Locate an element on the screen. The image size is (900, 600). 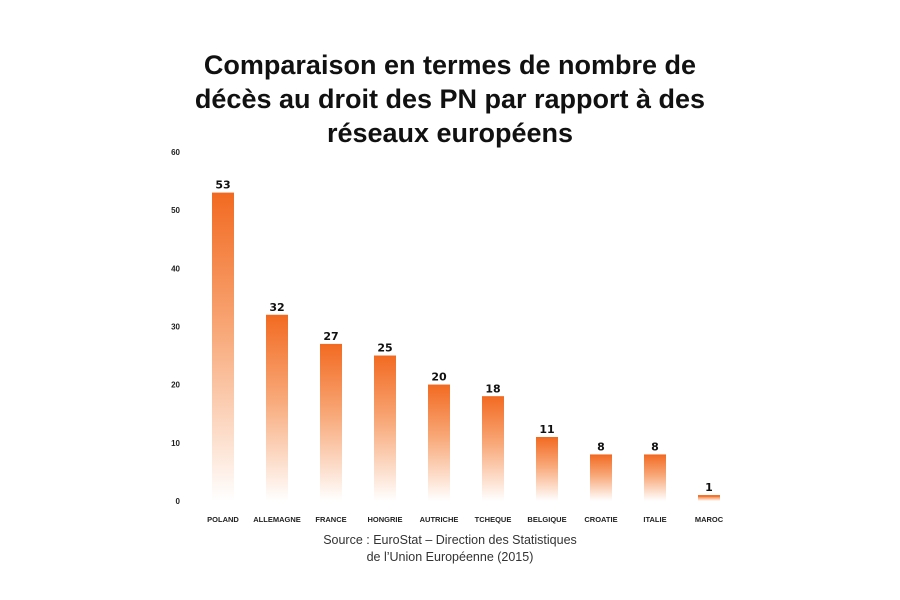
chart-title-line-2: décès au droit des PN par rapport à des is located at coordinates (450, 99).